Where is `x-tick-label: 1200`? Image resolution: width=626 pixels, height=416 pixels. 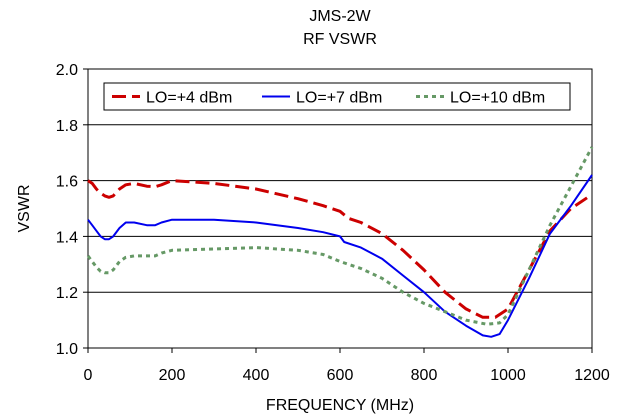 x-tick-label: 1200 is located at coordinates (592, 375).